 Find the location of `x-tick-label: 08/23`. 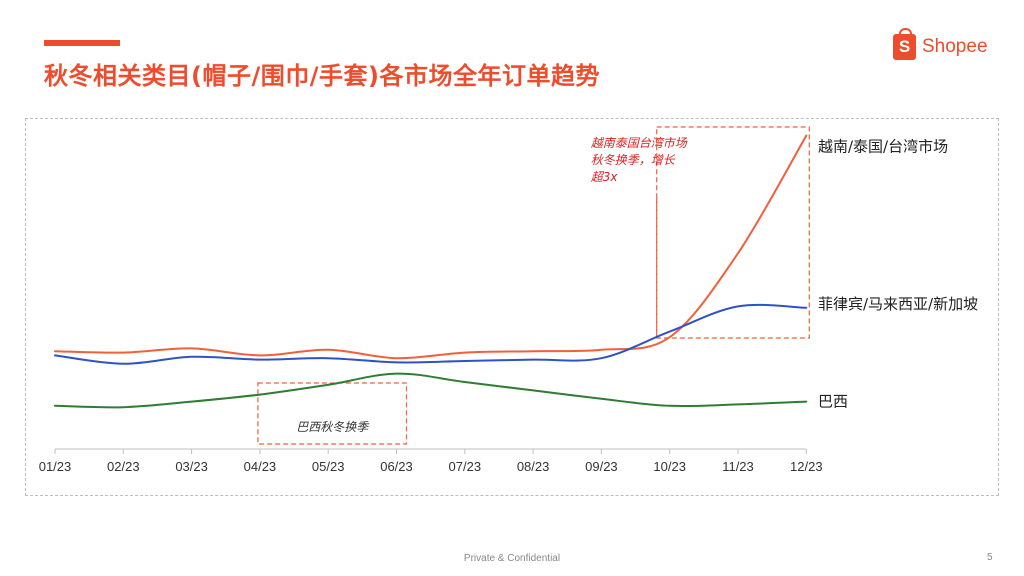

x-tick-label: 08/23 is located at coordinates (533, 466).